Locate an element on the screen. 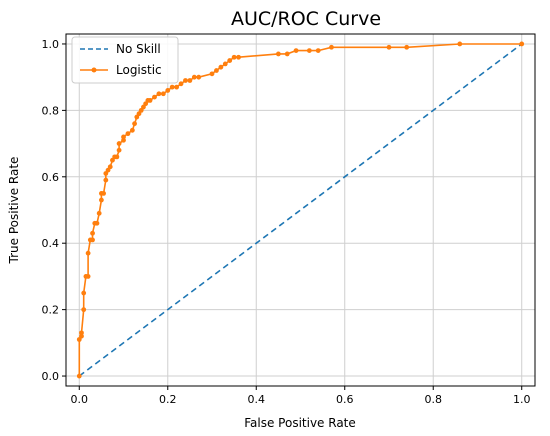 Image resolution: width=550 pixels, height=436 pixels. chart-title: AUC/ROC Curve is located at coordinates (306, 19).